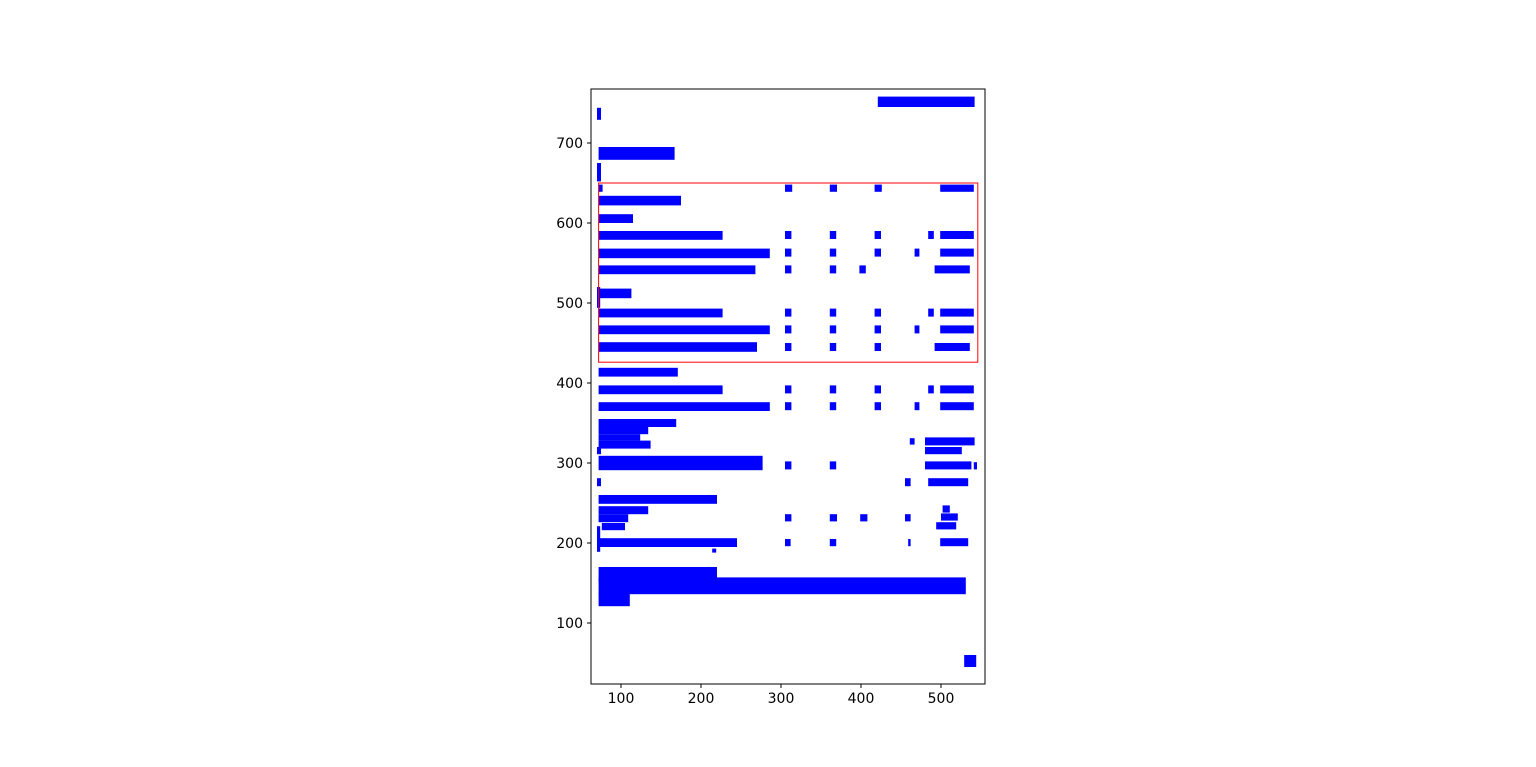 The image size is (1536, 767). I want to click on x-tick-label: 200, so click(701, 699).